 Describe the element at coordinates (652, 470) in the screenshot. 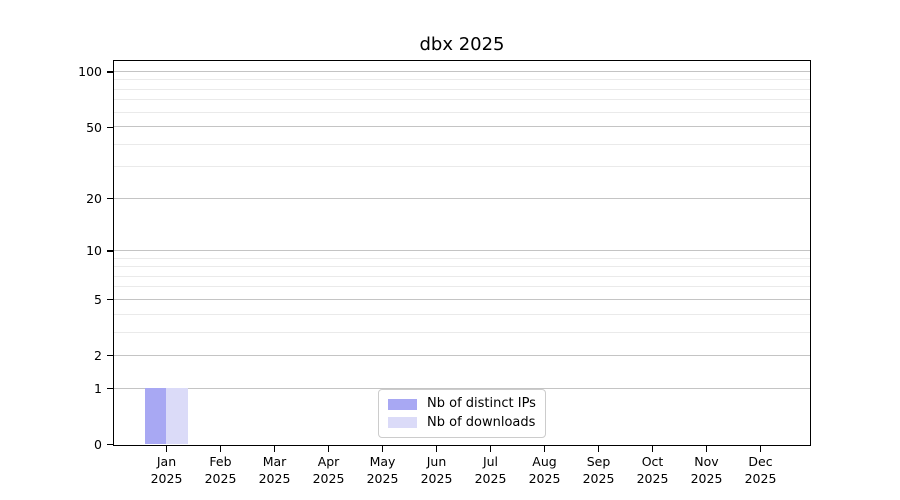

I see `x-tick-label: Oct 2025` at that location.